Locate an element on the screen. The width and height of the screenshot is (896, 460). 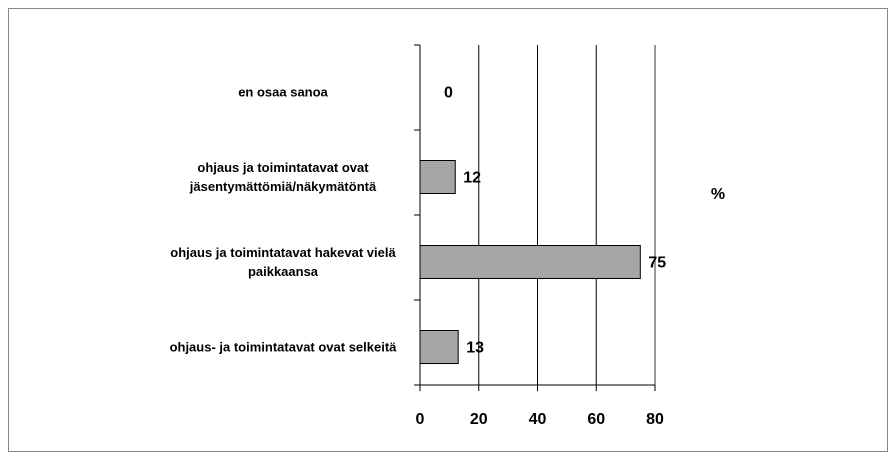
data-label: 12 is located at coordinates (472, 178).